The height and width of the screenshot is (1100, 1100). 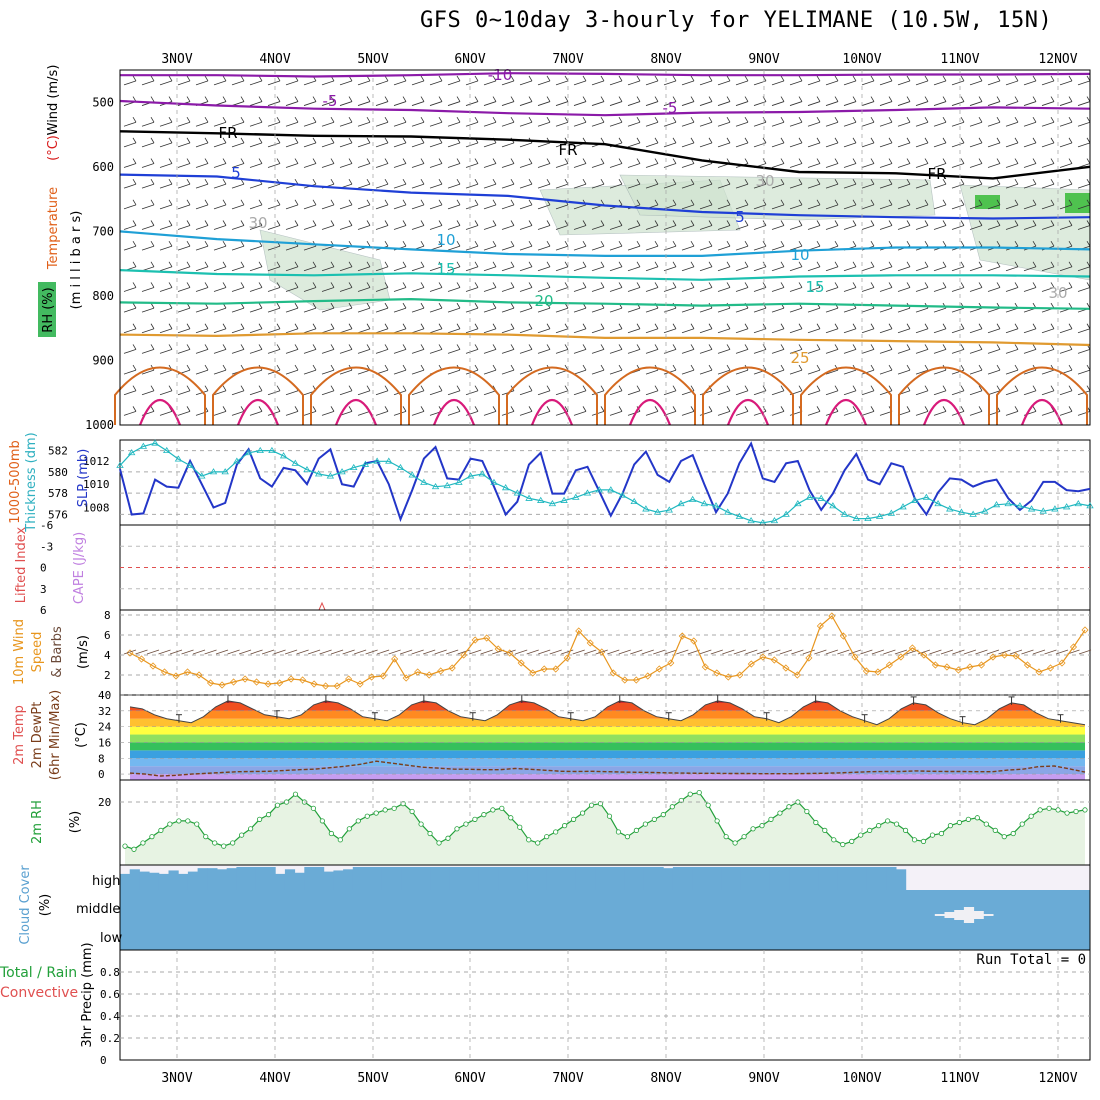 I want to click on contour-label: FR, so click(x=936, y=174).